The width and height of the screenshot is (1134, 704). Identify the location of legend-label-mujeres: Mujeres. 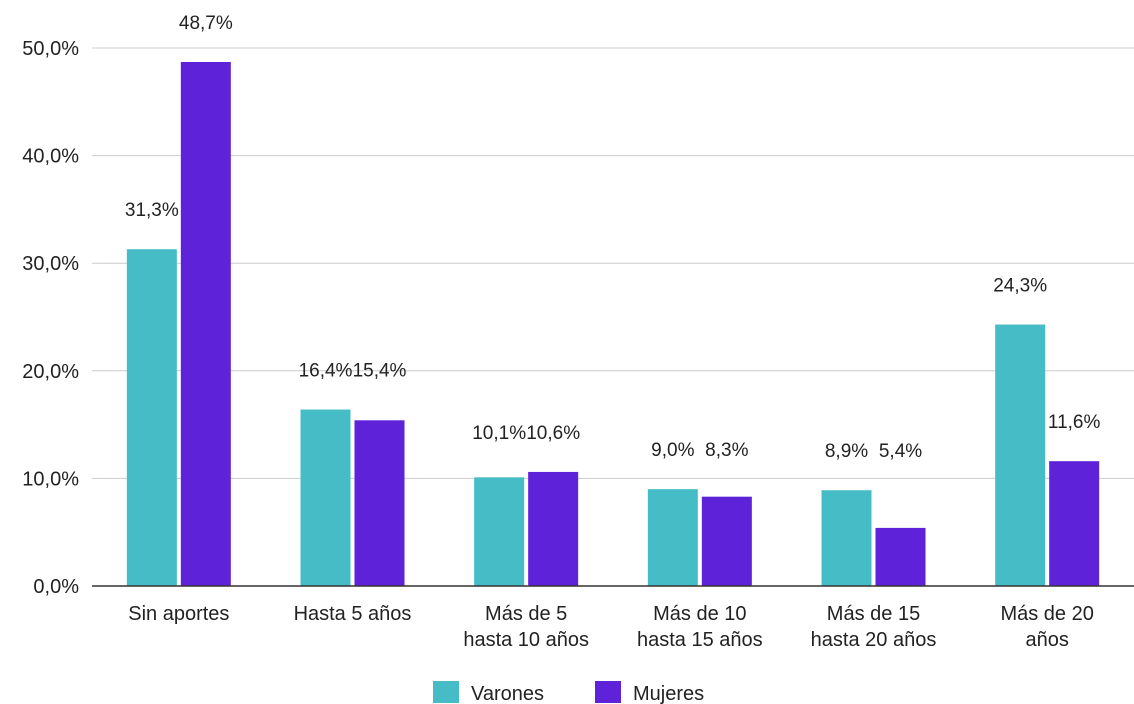
(668, 693).